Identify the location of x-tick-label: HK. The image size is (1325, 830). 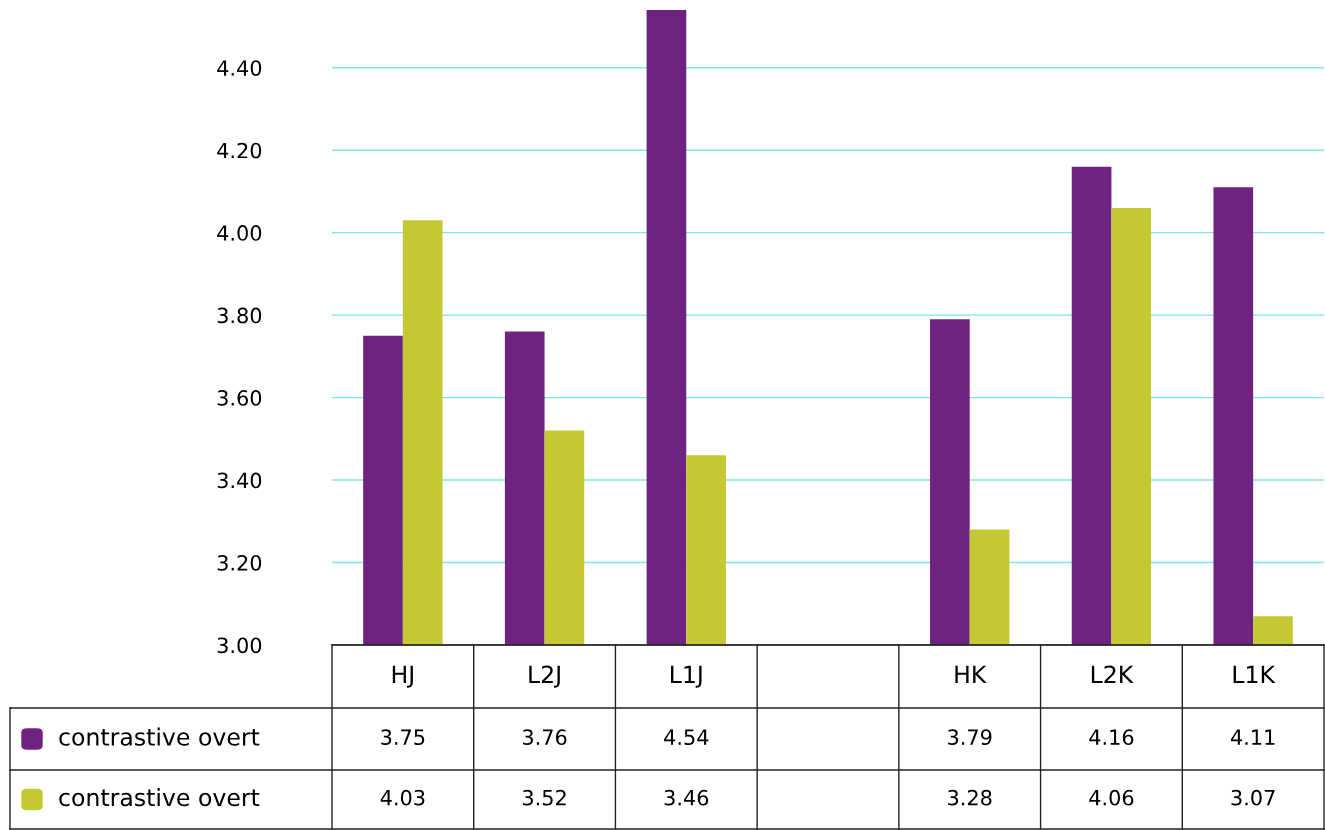
(971, 674).